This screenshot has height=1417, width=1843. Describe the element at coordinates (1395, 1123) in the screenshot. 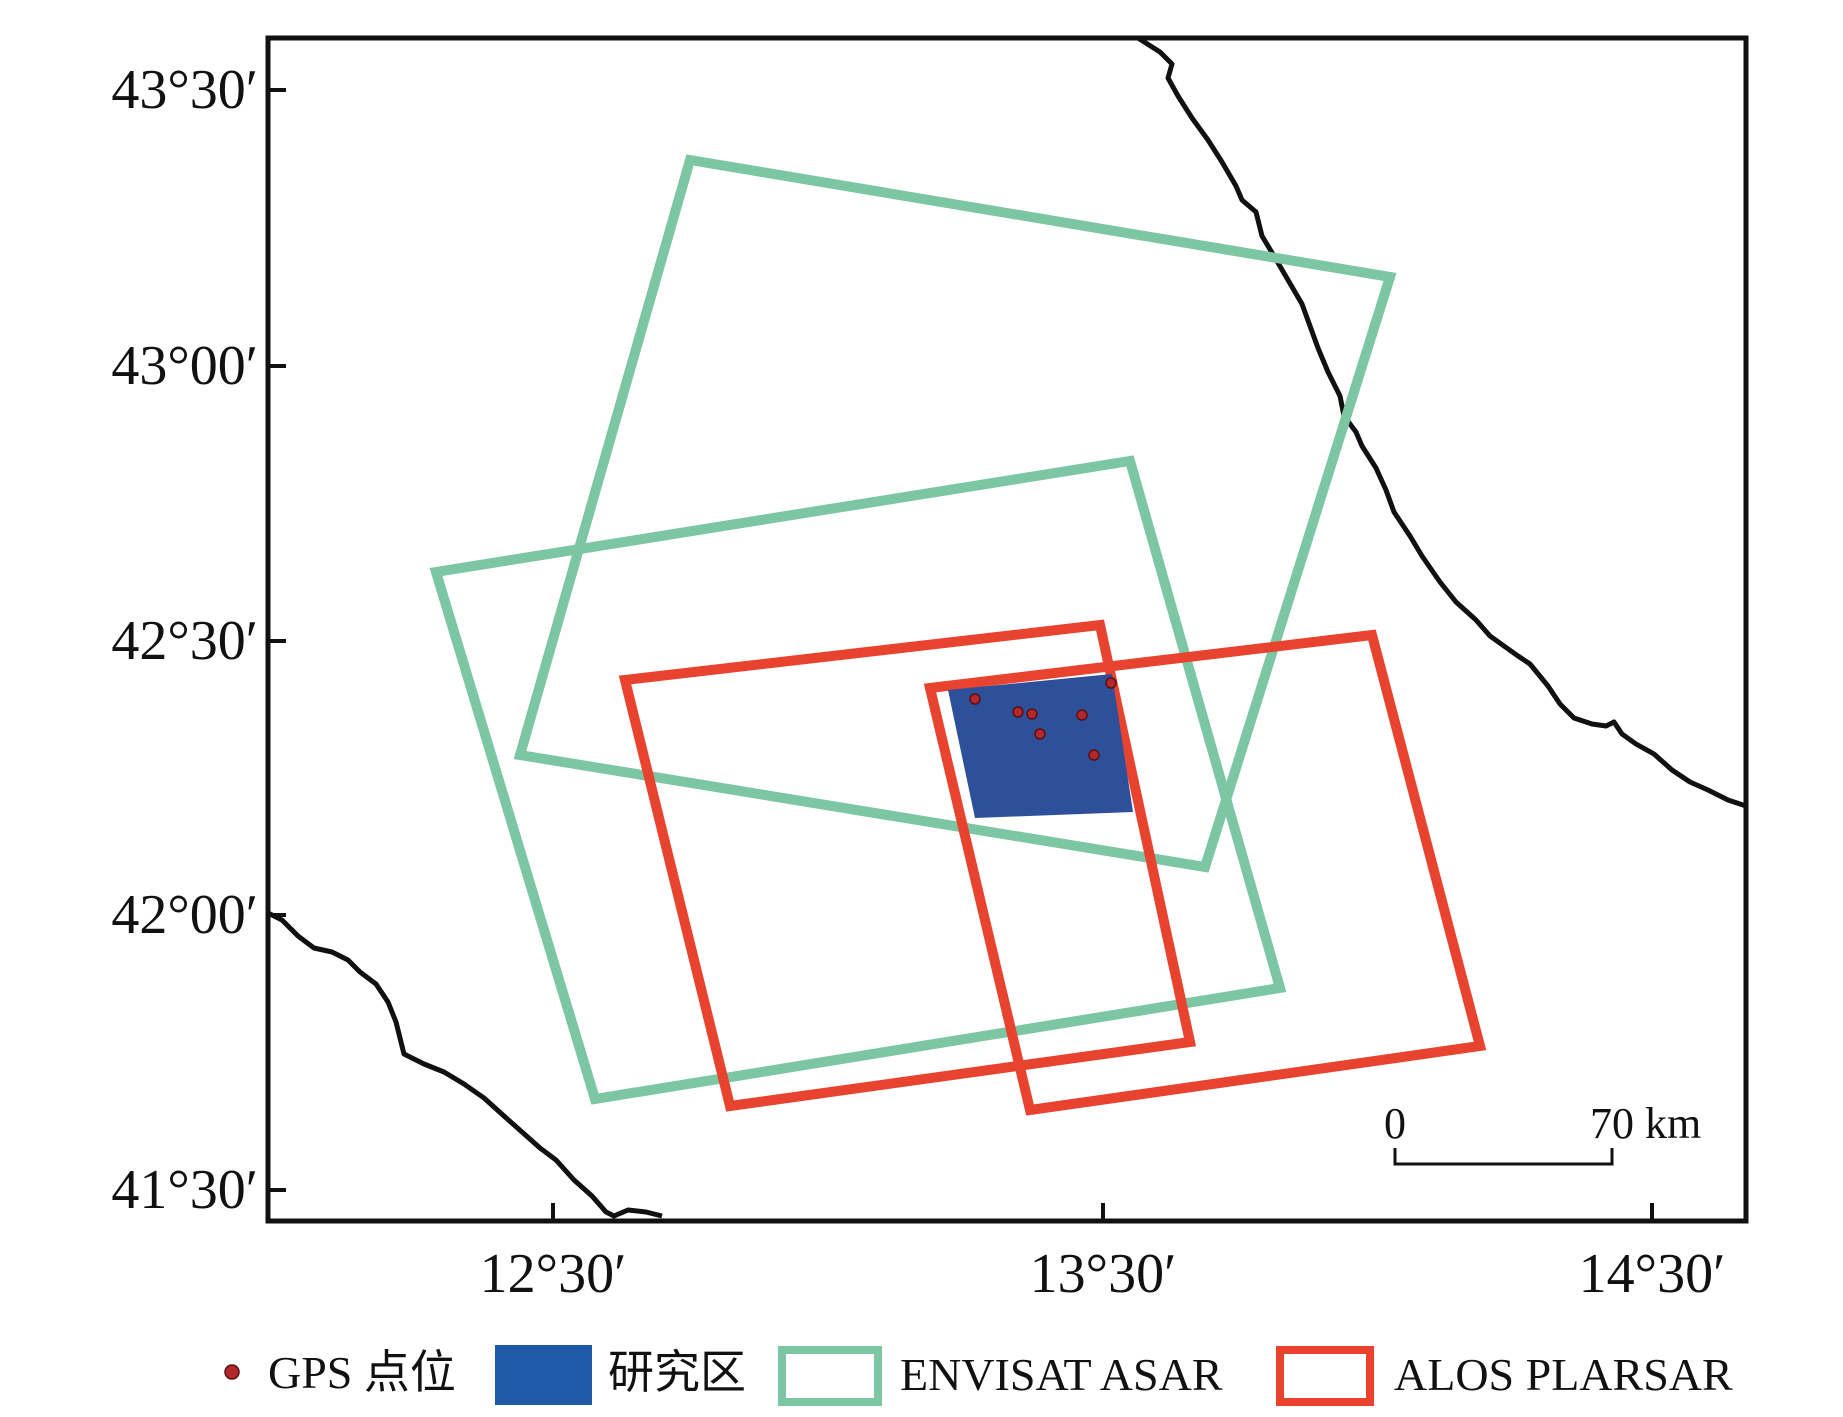

I see `scale-start-label: 0` at that location.